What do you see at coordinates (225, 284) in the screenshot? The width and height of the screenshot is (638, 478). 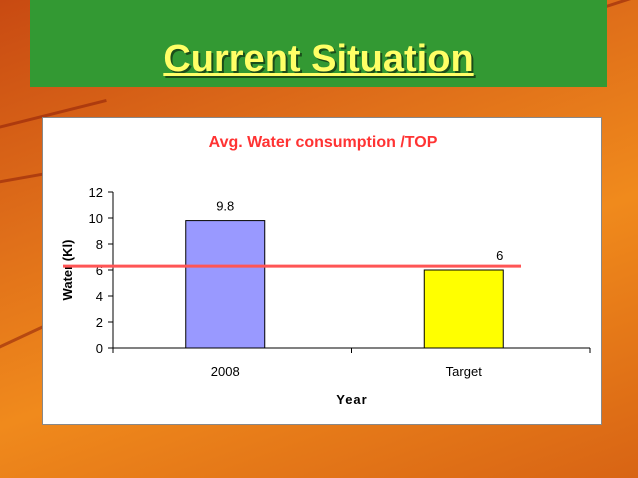 I see `bar-2008` at bounding box center [225, 284].